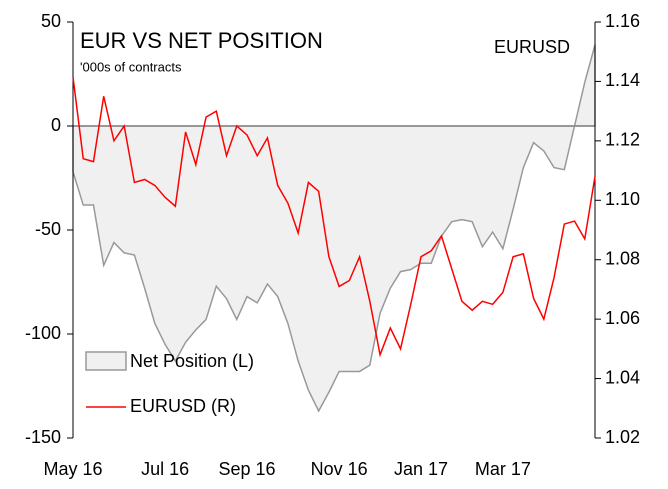  I want to click on x-tick-label: Jan 17, so click(421, 469).